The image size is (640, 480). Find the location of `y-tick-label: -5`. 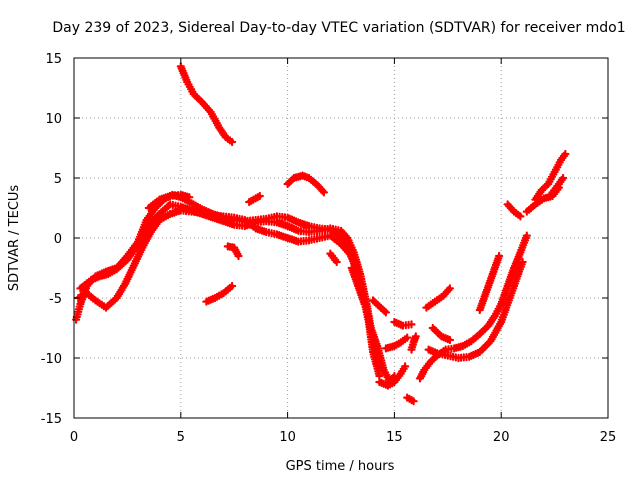

y-tick-label: -5 is located at coordinates (55, 299).